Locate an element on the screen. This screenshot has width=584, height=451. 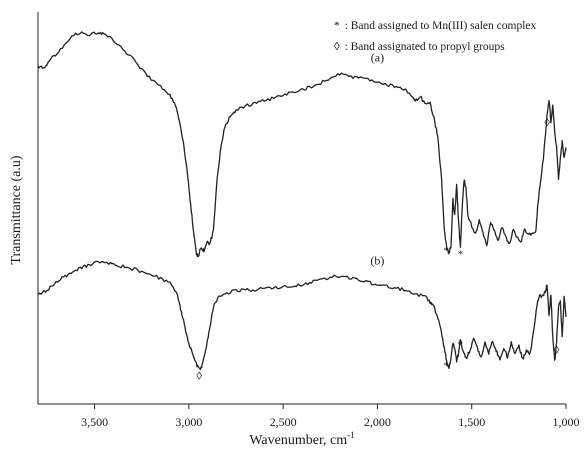
x-axis-title-superscript: -1 is located at coordinates (351, 435).